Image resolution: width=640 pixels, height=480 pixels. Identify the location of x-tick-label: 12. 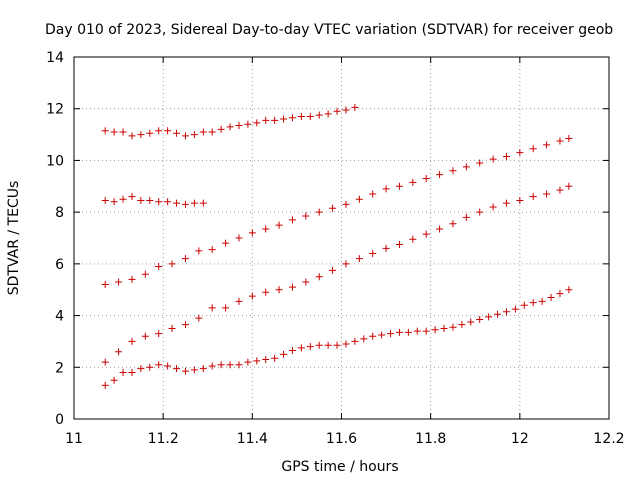
(520, 439).